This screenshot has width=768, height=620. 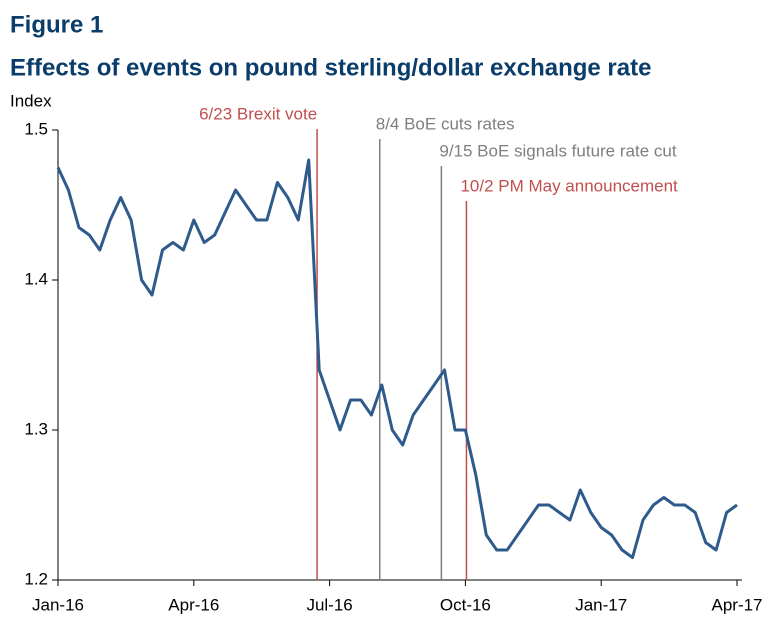 I want to click on chart-title: Figure 1, so click(x=56, y=24).